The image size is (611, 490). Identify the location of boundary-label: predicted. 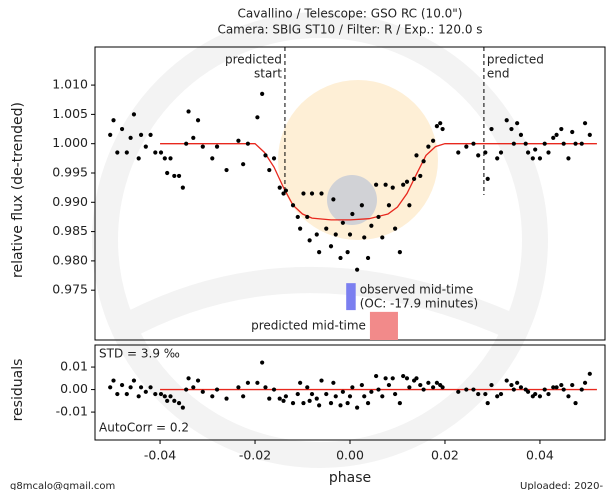
(253, 60).